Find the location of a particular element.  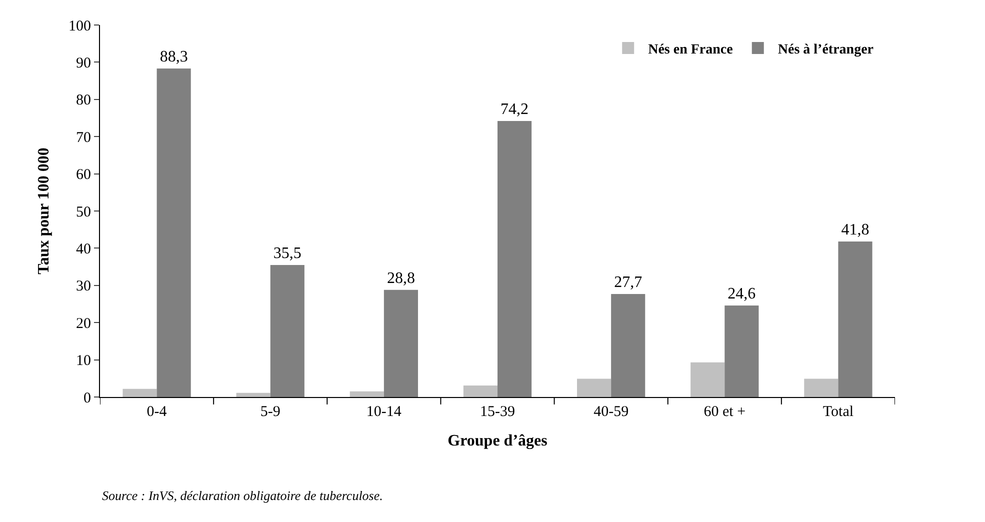

x-tick-label: 60 et + is located at coordinates (725, 412).